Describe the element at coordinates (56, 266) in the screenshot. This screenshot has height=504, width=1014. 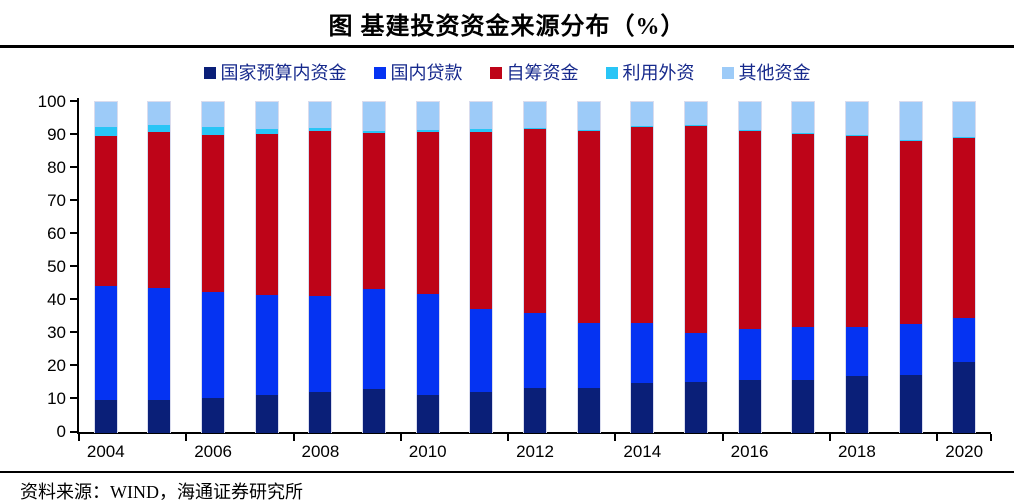
I see `y-axis-tick-label: 50` at that location.